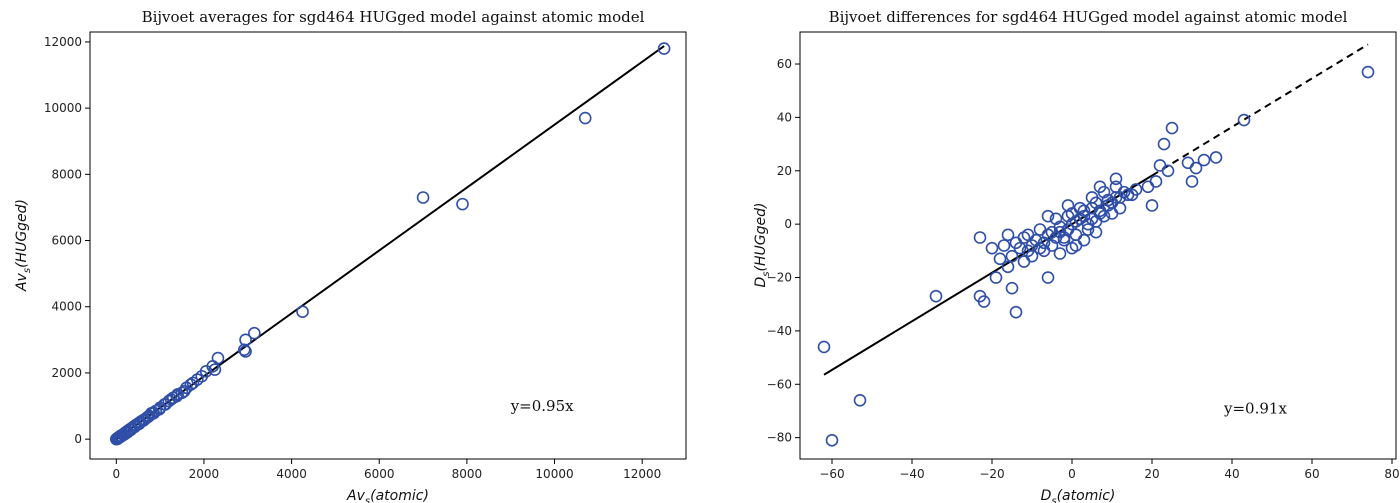 This screenshot has width=1400, height=503. Describe the element at coordinates (1311, 474) in the screenshot. I see `x-tick-label-differences: 60` at that location.